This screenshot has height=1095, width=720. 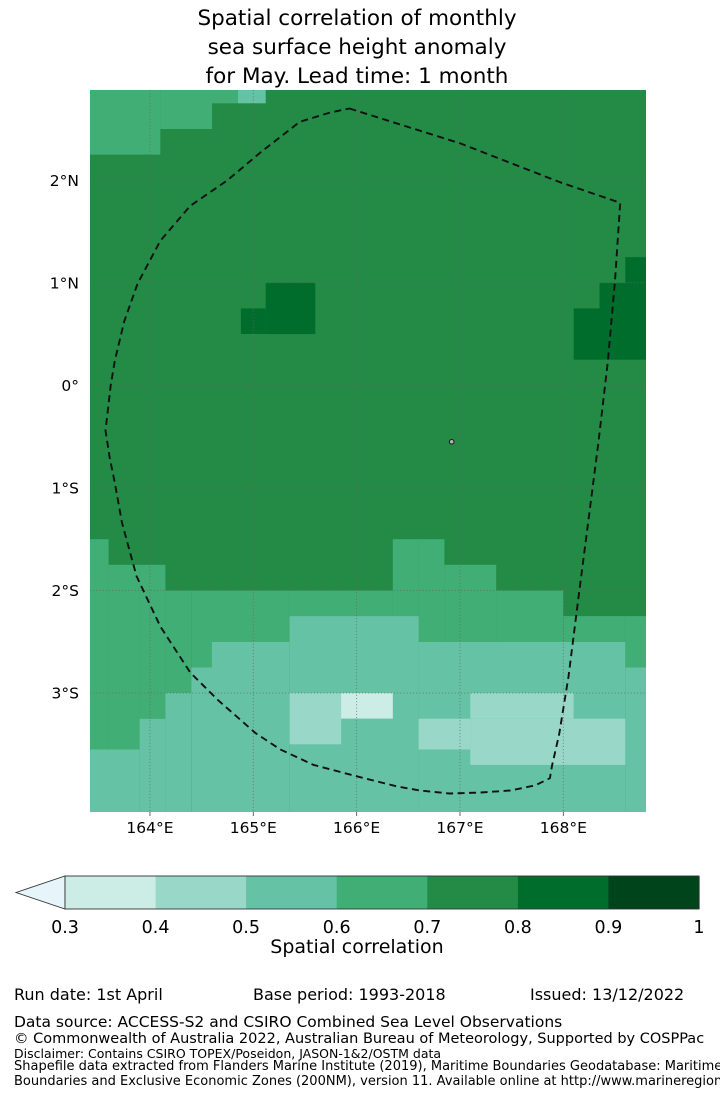 What do you see at coordinates (65, 591) in the screenshot?
I see `y-axis-tick-label: 2°S` at bounding box center [65, 591].